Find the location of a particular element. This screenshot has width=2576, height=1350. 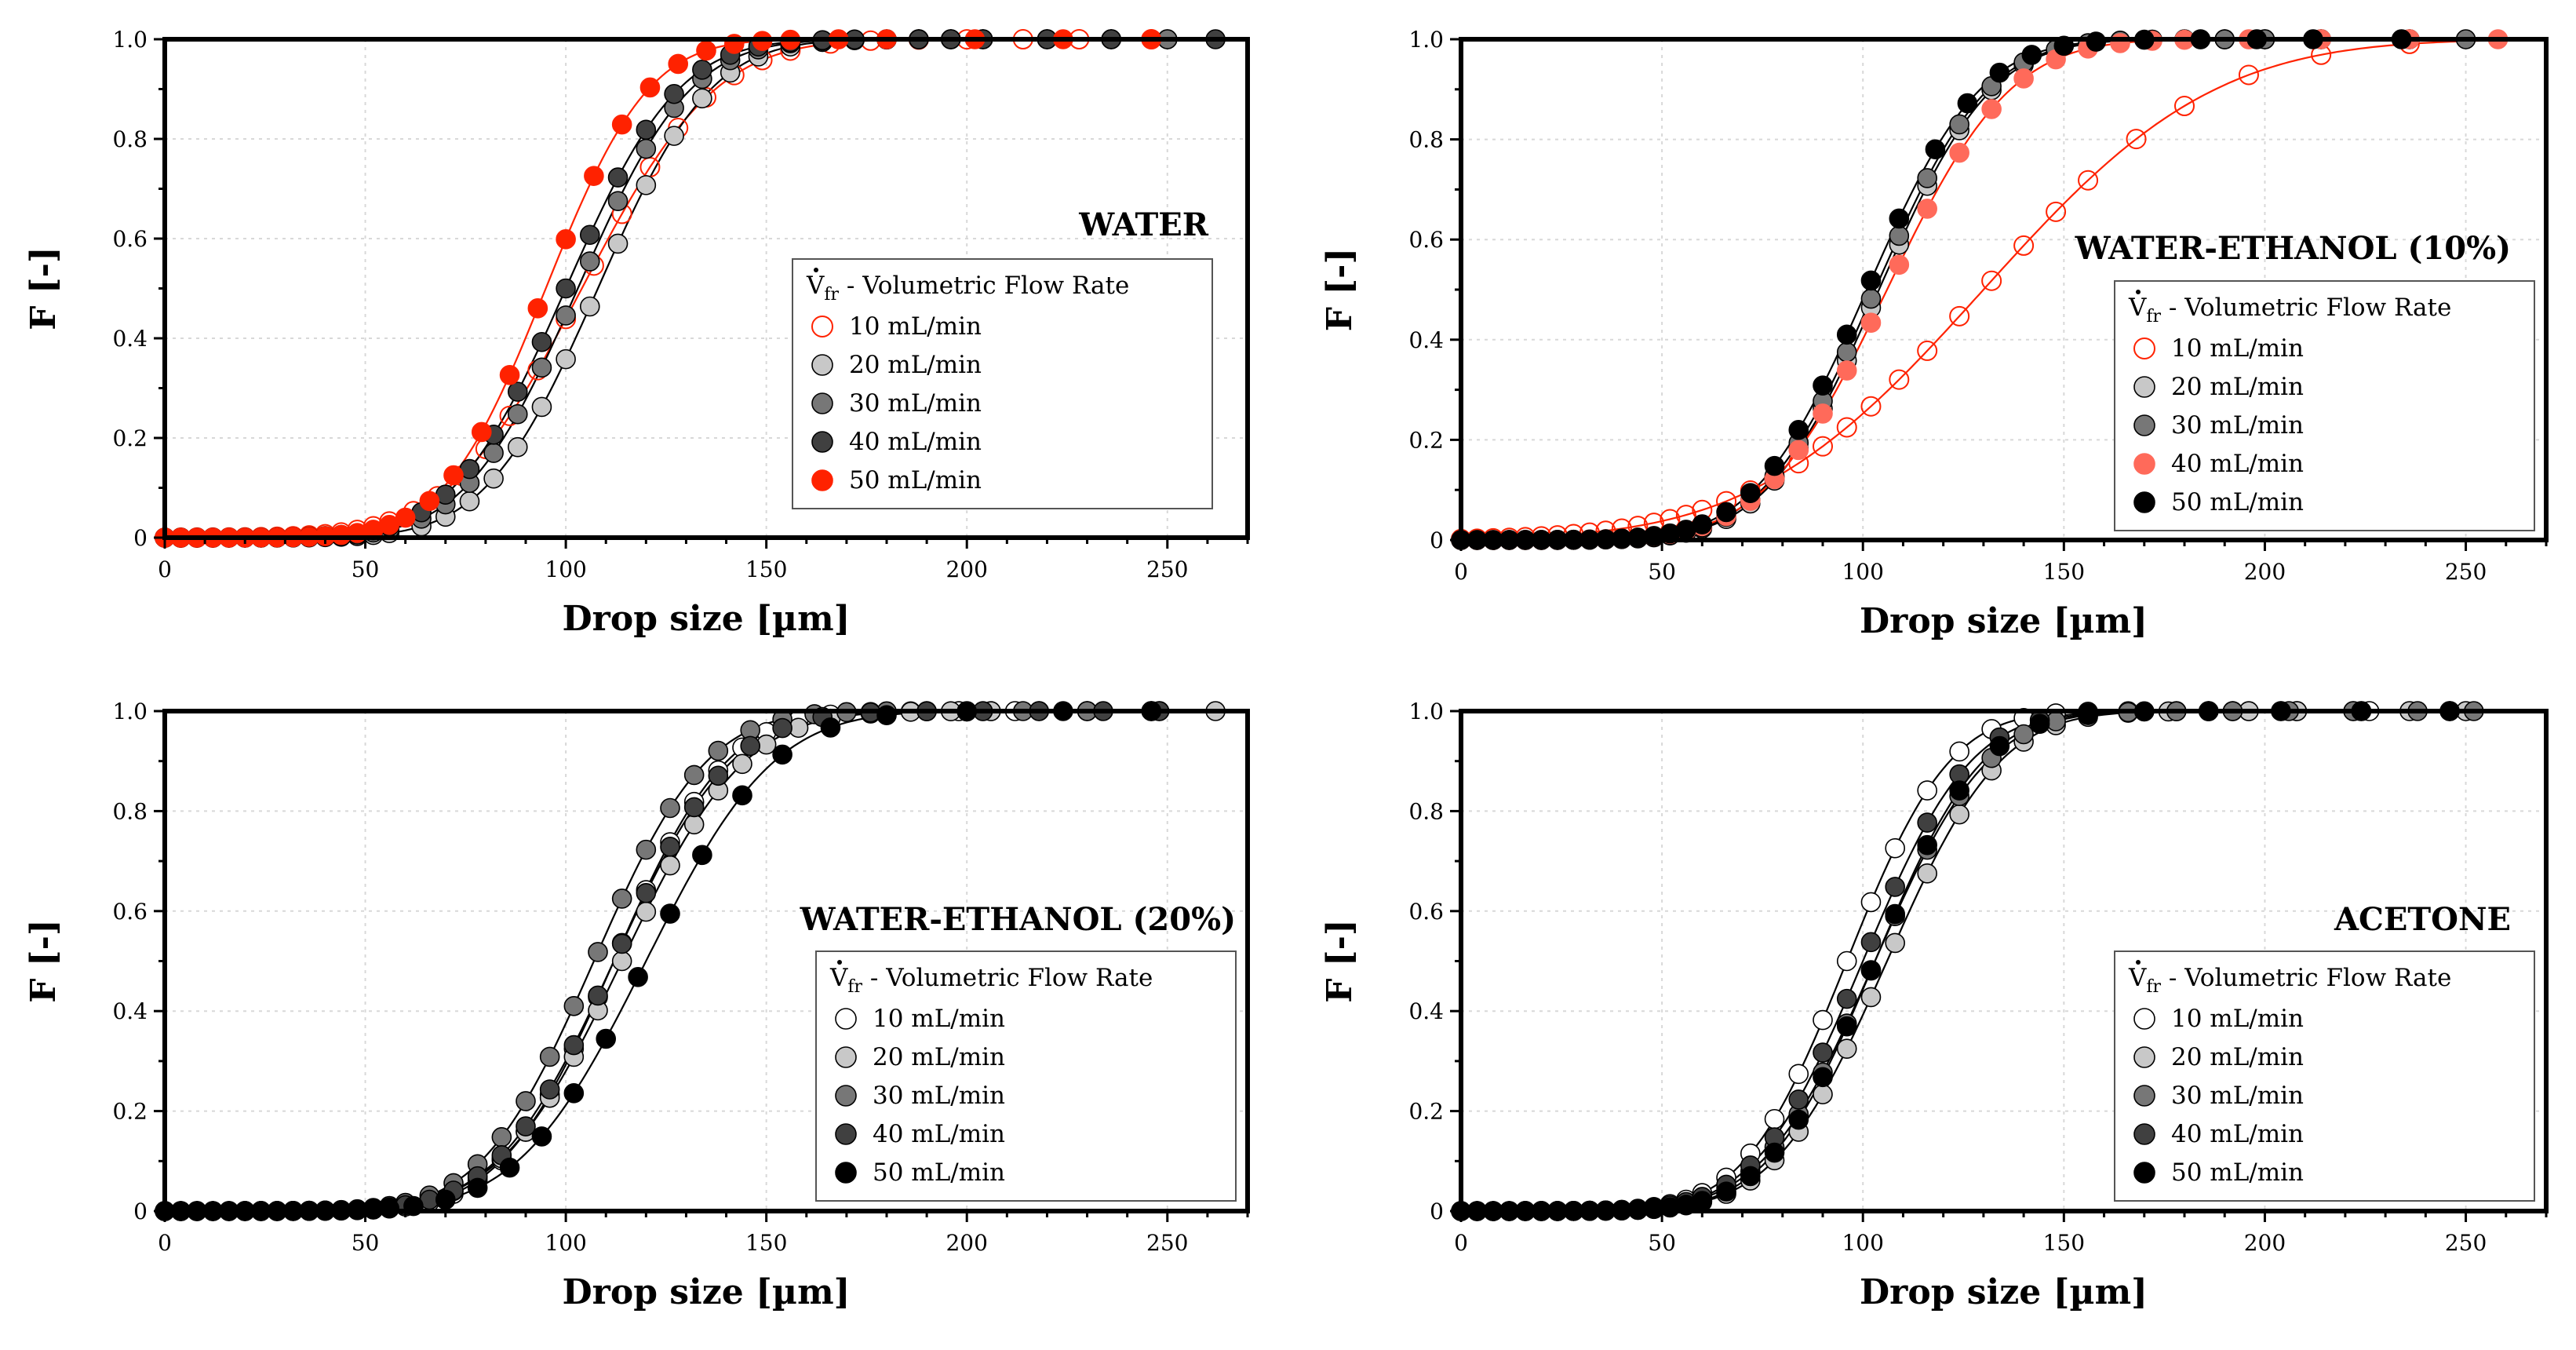

legend-entry-label: 40 mL/min is located at coordinates (915, 442).